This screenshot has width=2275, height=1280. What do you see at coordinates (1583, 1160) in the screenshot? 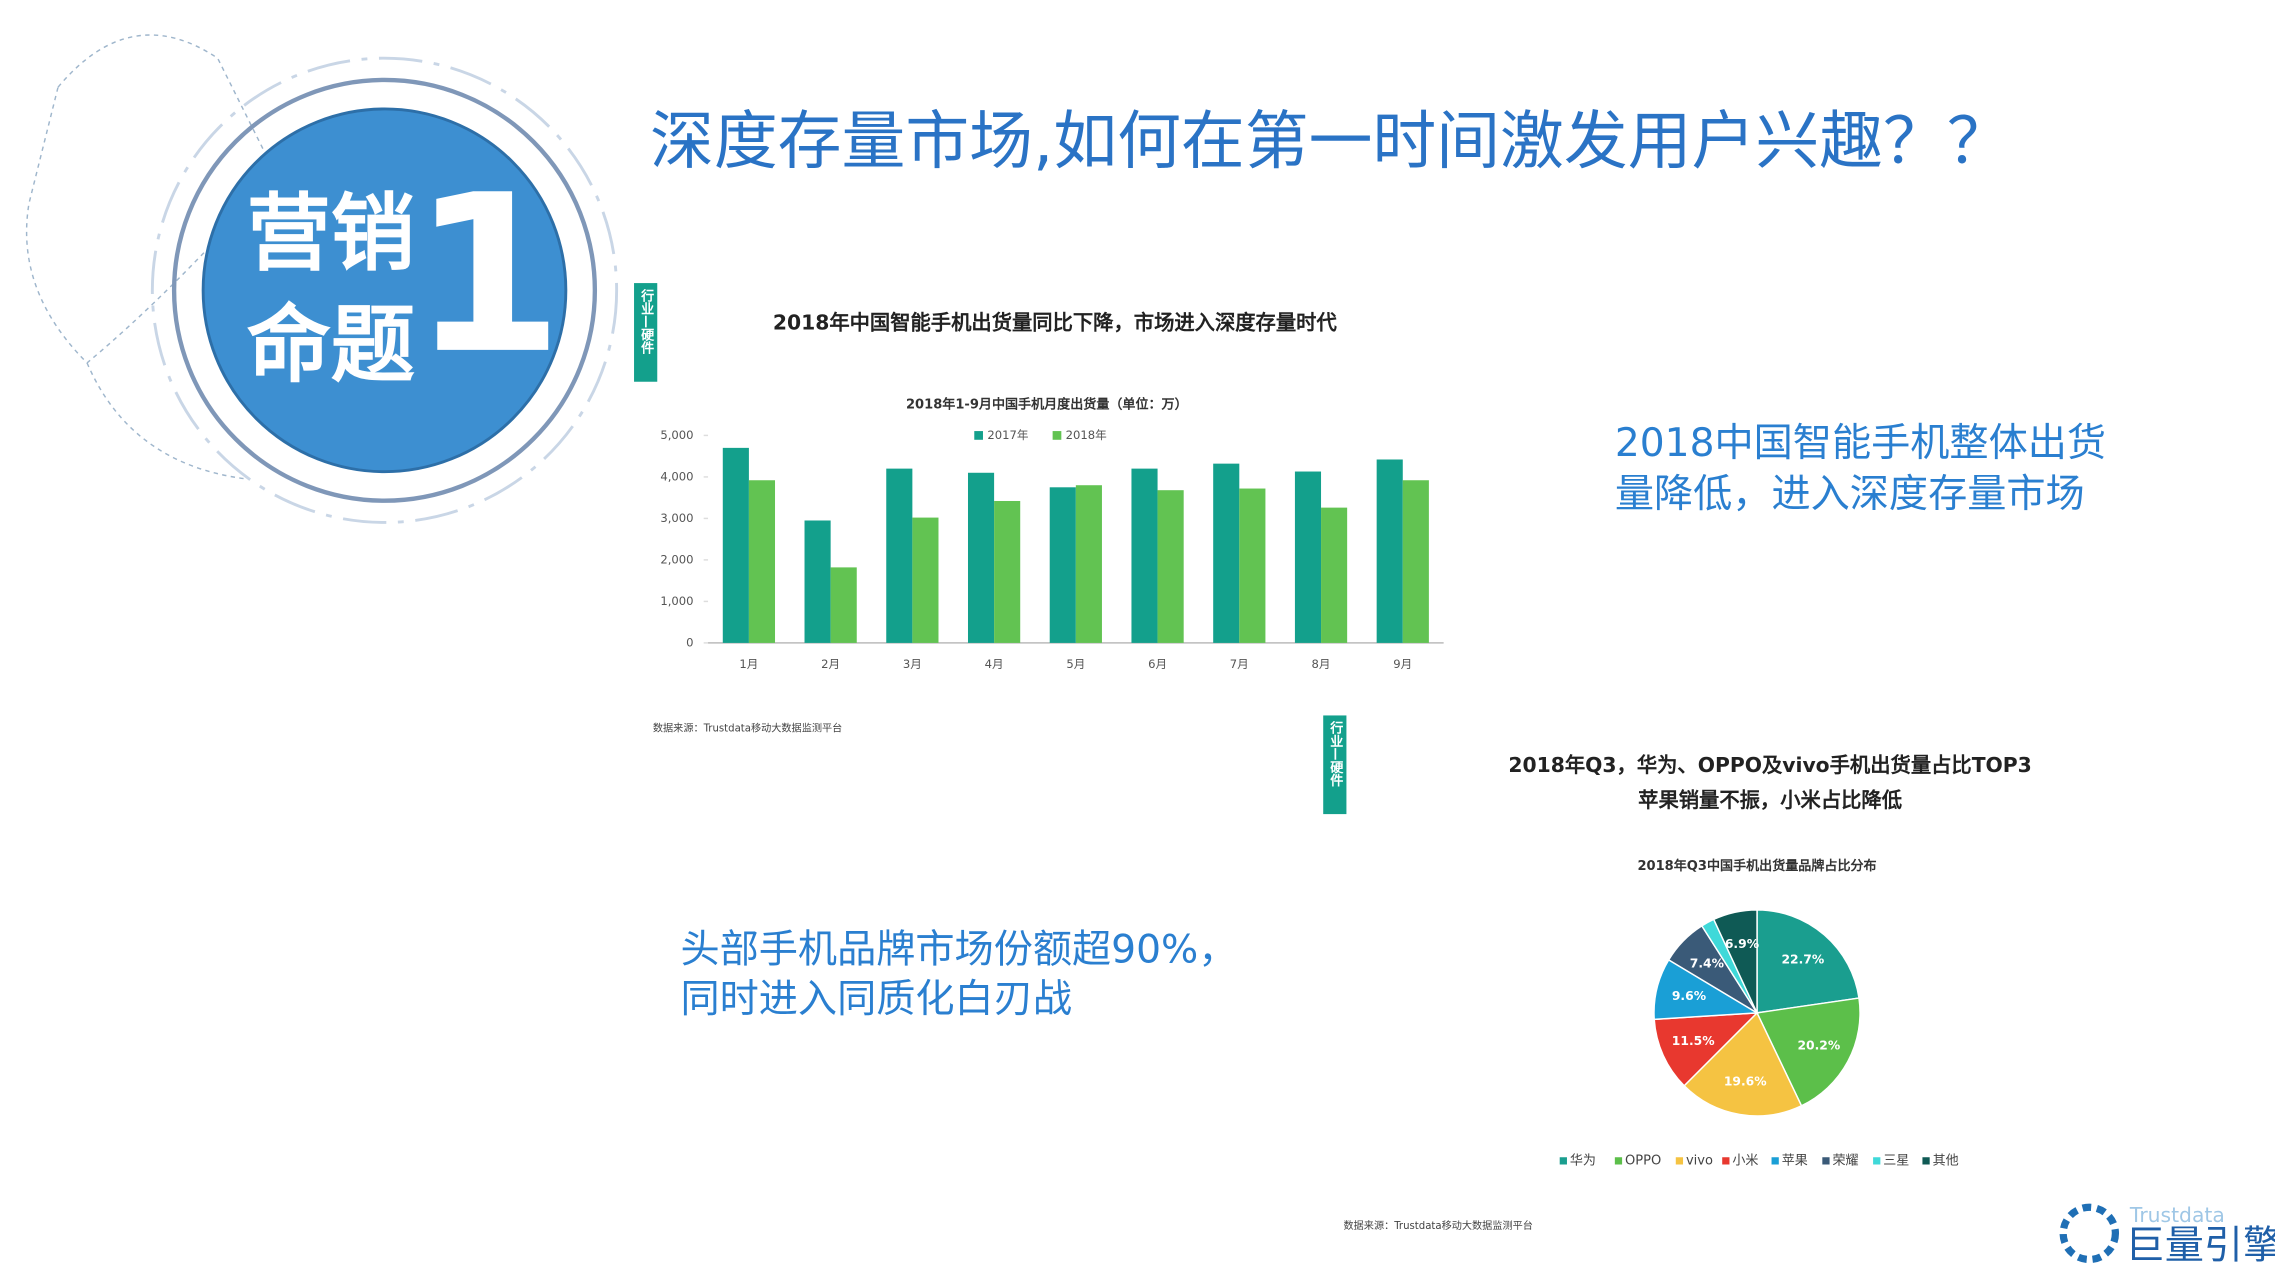
I see `legend-label: 华为` at bounding box center [1583, 1160].